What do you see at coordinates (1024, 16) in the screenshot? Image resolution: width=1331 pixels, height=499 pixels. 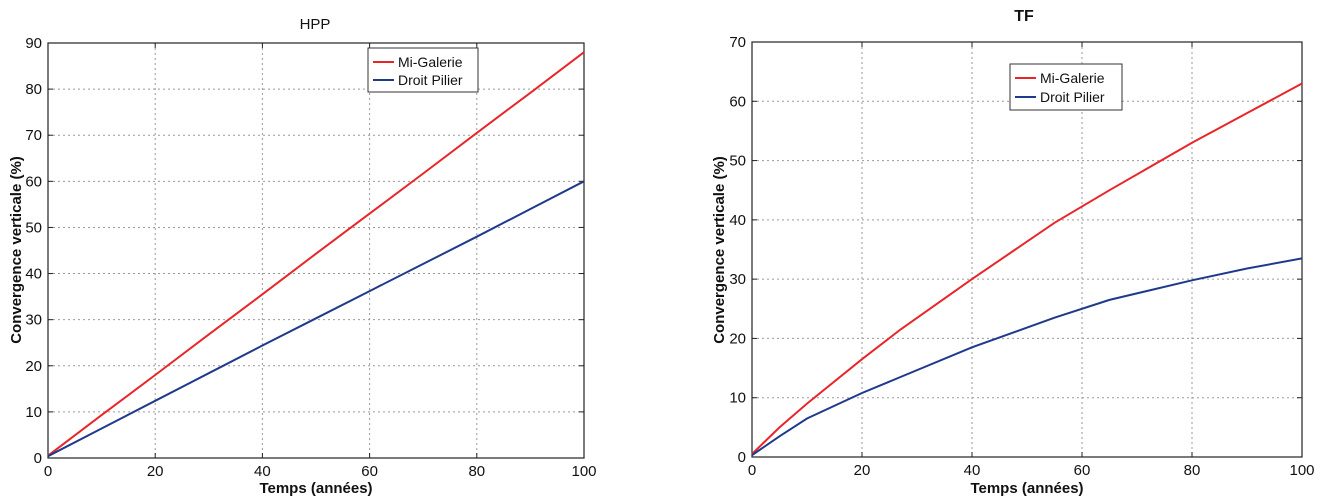 I see `chart-title: TF` at bounding box center [1024, 16].